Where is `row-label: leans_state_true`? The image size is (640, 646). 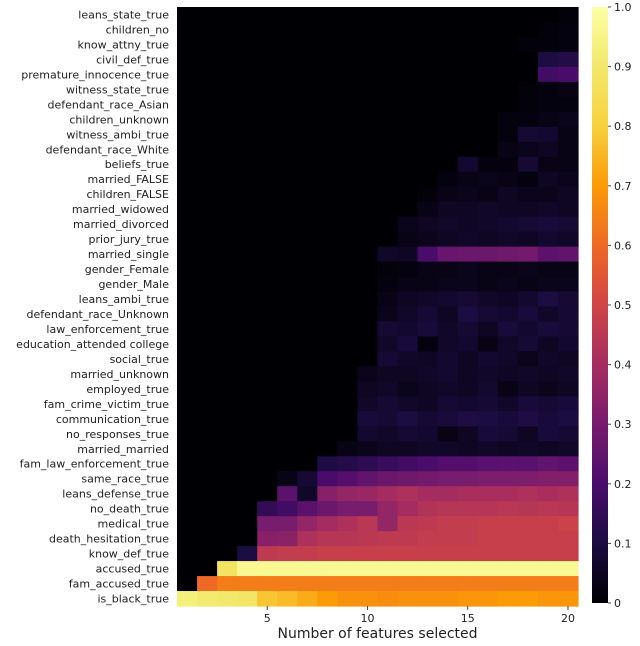
row-label: leans_state_true is located at coordinates (123, 14).